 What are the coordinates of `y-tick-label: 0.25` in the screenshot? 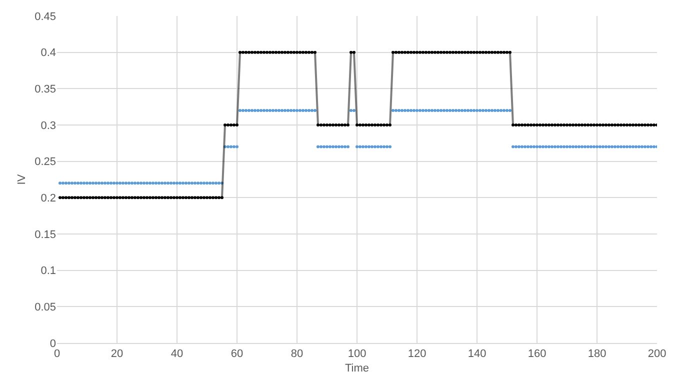 It's located at (45, 162).